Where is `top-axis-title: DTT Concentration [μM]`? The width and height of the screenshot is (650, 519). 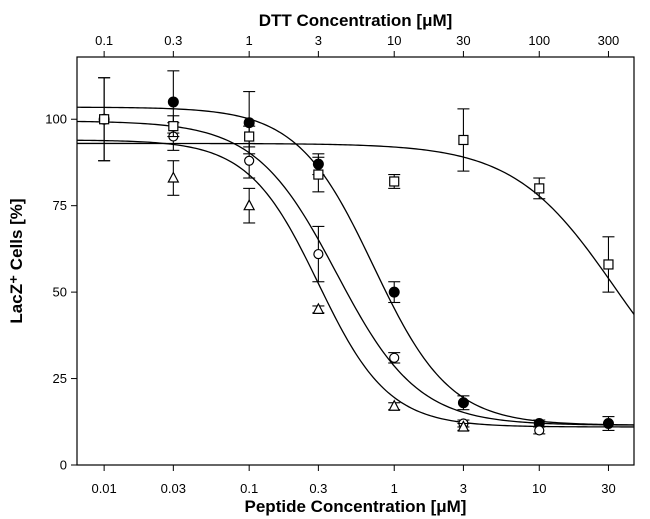 top-axis-title: DTT Concentration [μM] is located at coordinates (356, 20).